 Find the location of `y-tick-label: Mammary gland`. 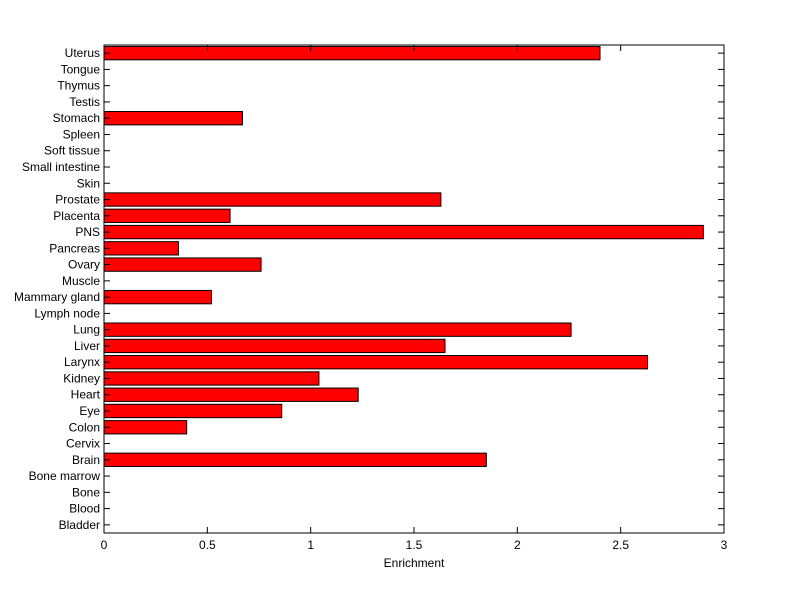

y-tick-label: Mammary gland is located at coordinates (57, 297).